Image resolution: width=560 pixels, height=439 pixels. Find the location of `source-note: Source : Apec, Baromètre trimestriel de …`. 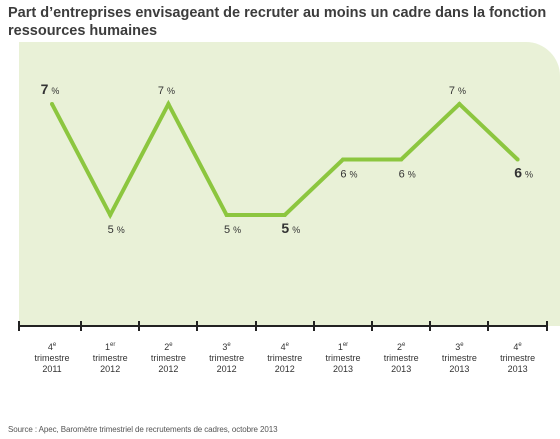

source-note: Source : Apec, Baromètre trimestriel de … is located at coordinates (143, 429).